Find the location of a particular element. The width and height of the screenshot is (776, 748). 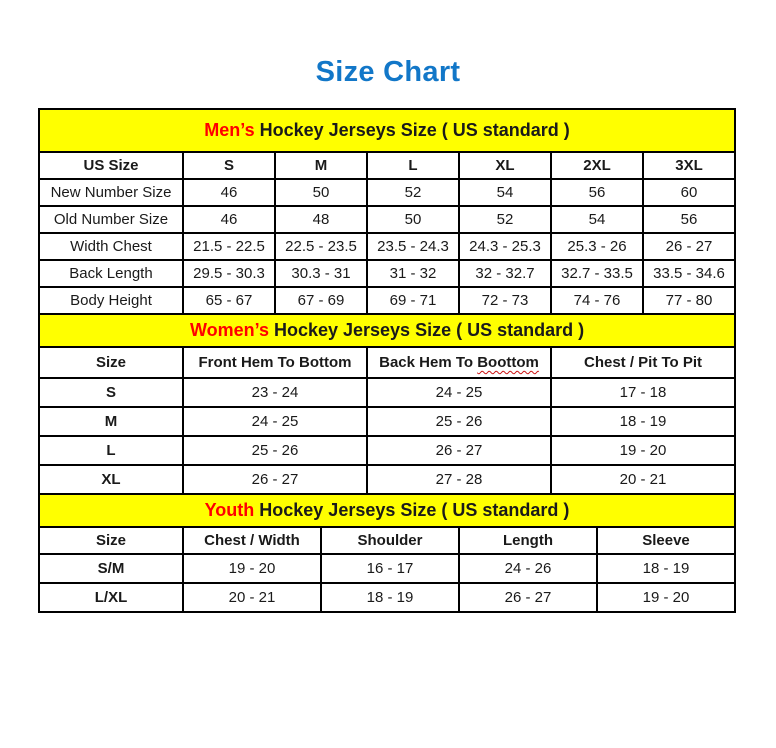

womens-column-header: Chest / Pit To Pit is located at coordinates (643, 362).